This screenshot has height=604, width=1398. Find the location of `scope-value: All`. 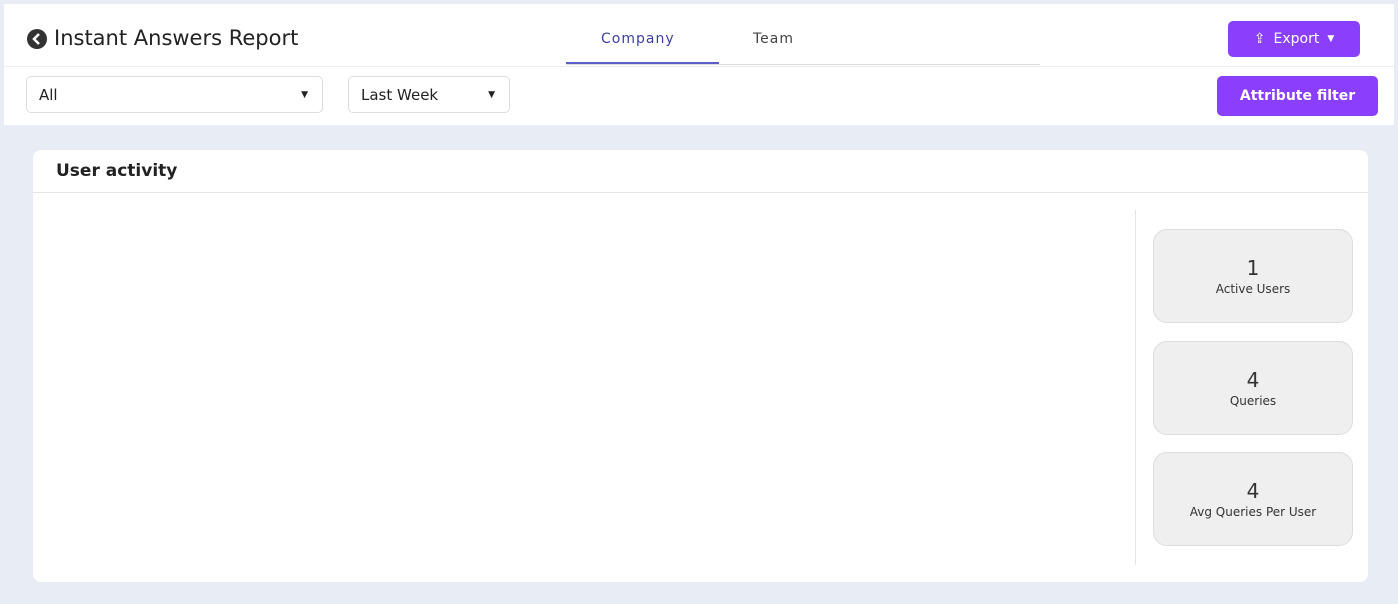

scope-value: All is located at coordinates (48, 94).